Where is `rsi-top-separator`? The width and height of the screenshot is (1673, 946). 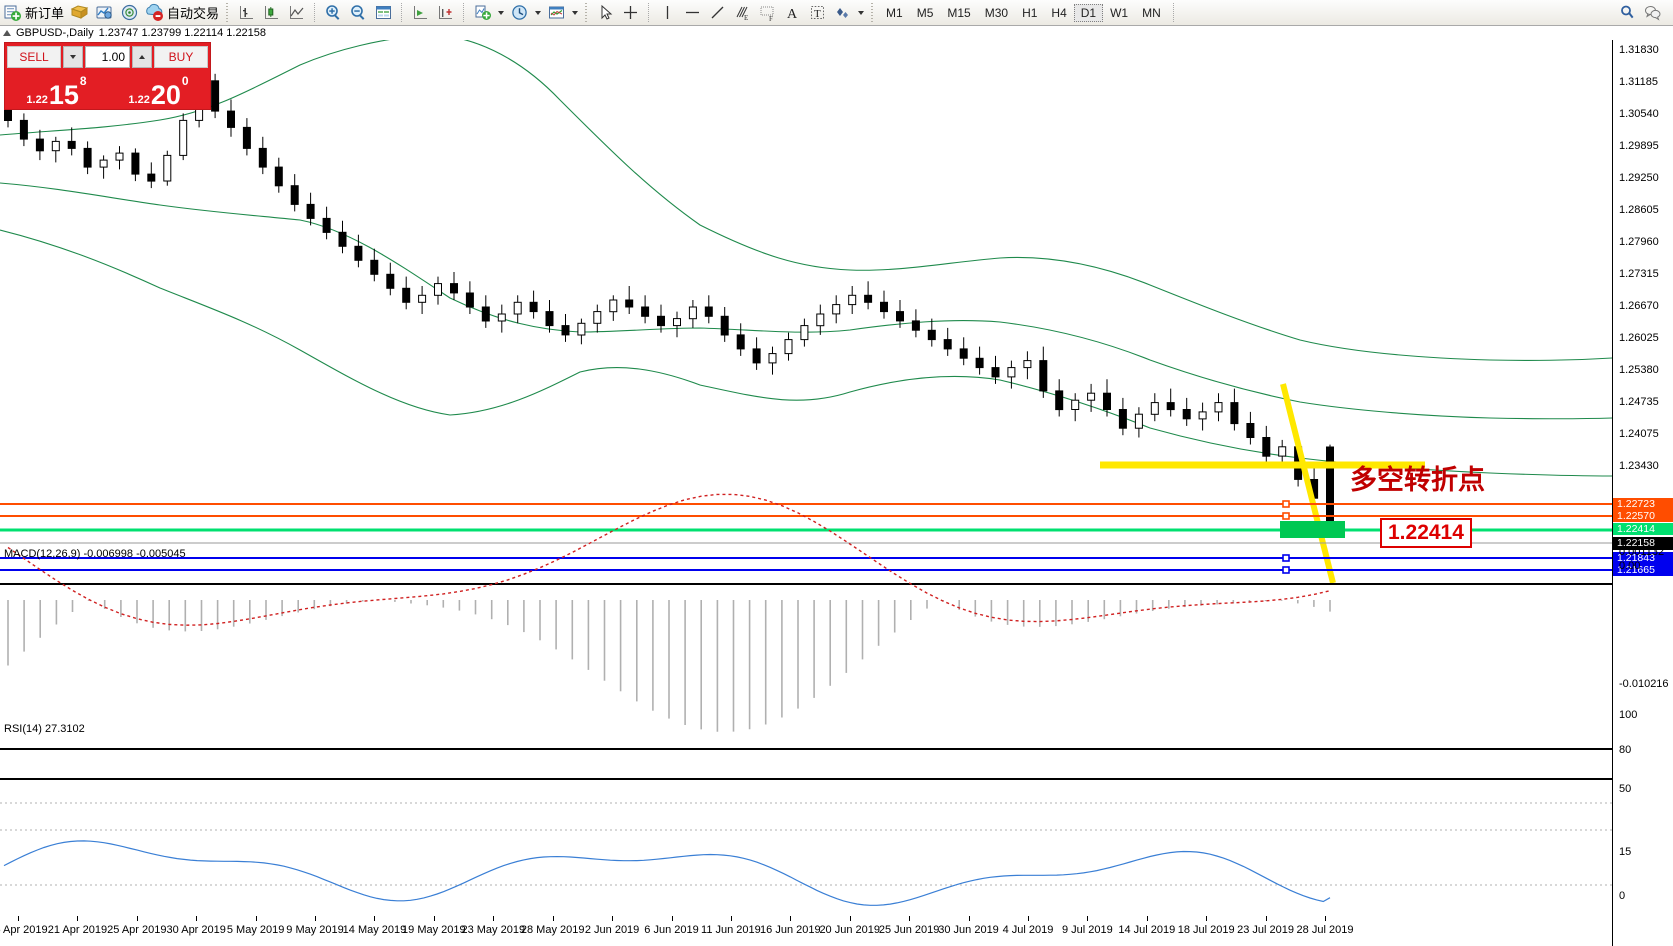 rsi-top-separator is located at coordinates (806, 779).